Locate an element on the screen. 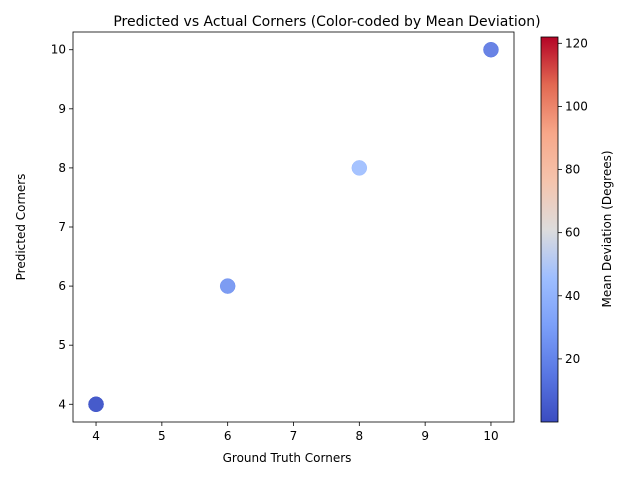 This screenshot has width=640, height=480. colorbar-gradient is located at coordinates (549, 229).